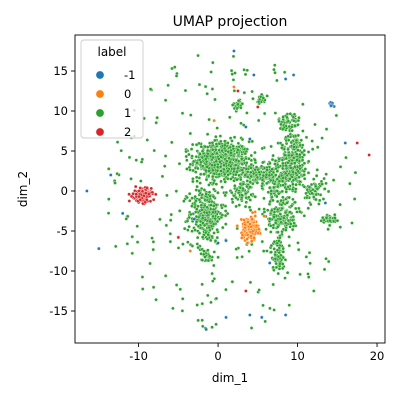 The image size is (400, 400). I want to click on y-tick-label: 0, so click(64, 191).